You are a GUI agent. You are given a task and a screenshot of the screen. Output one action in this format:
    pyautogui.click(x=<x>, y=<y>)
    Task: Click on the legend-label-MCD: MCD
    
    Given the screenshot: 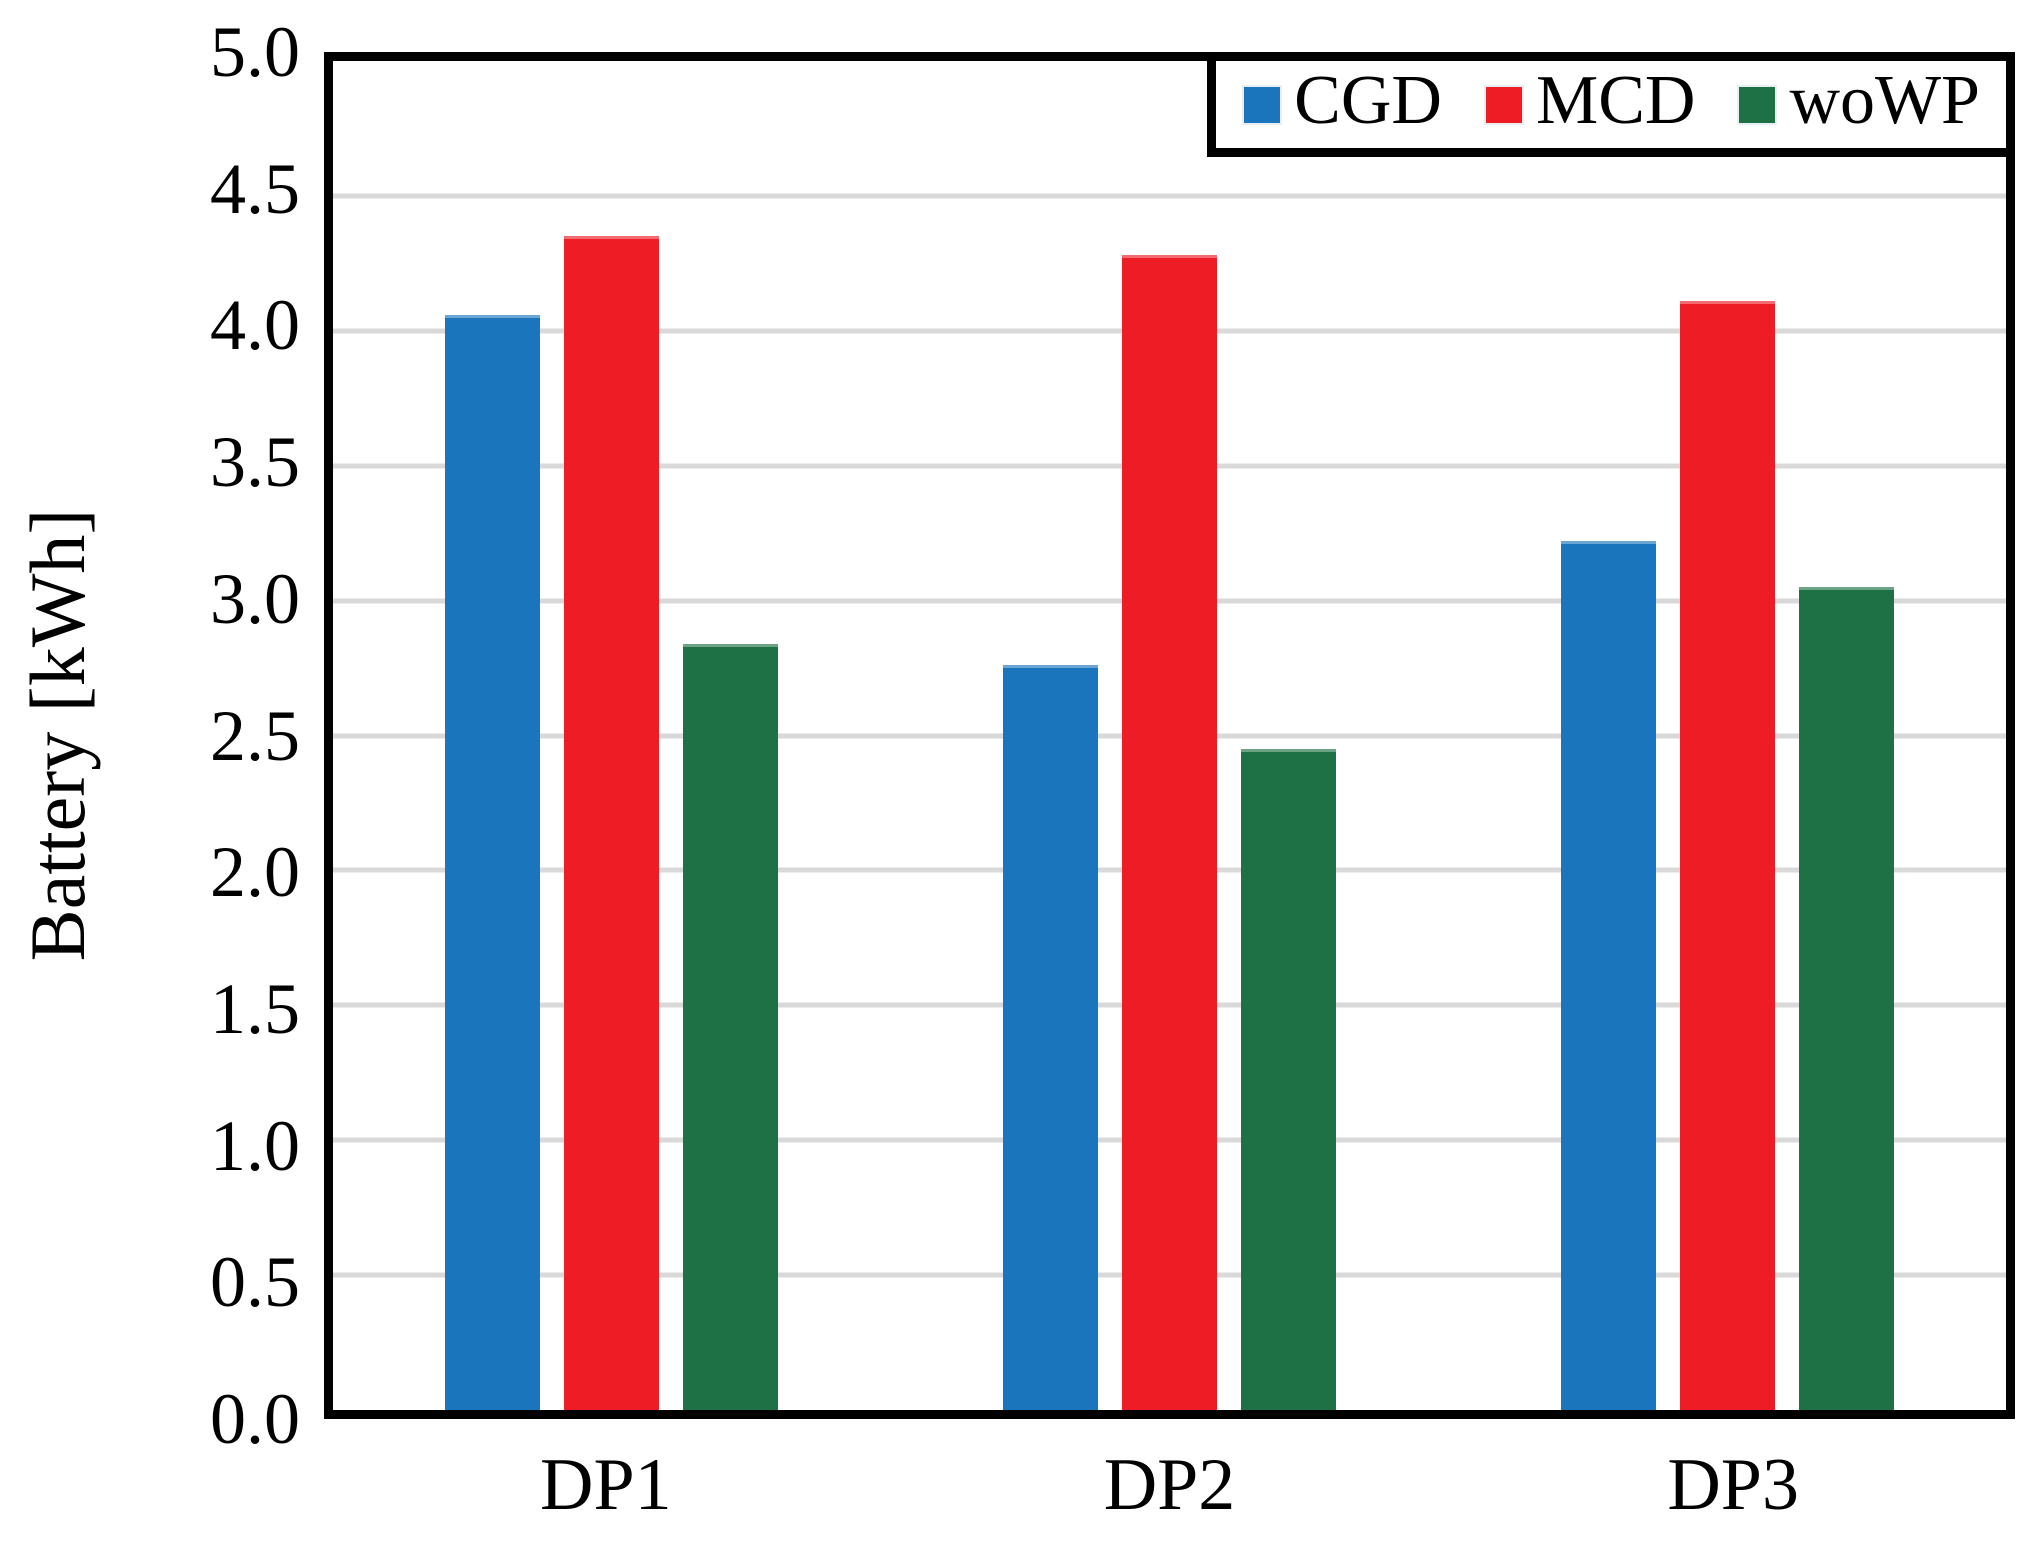 What is the action you would take?
    pyautogui.click(x=1615, y=100)
    